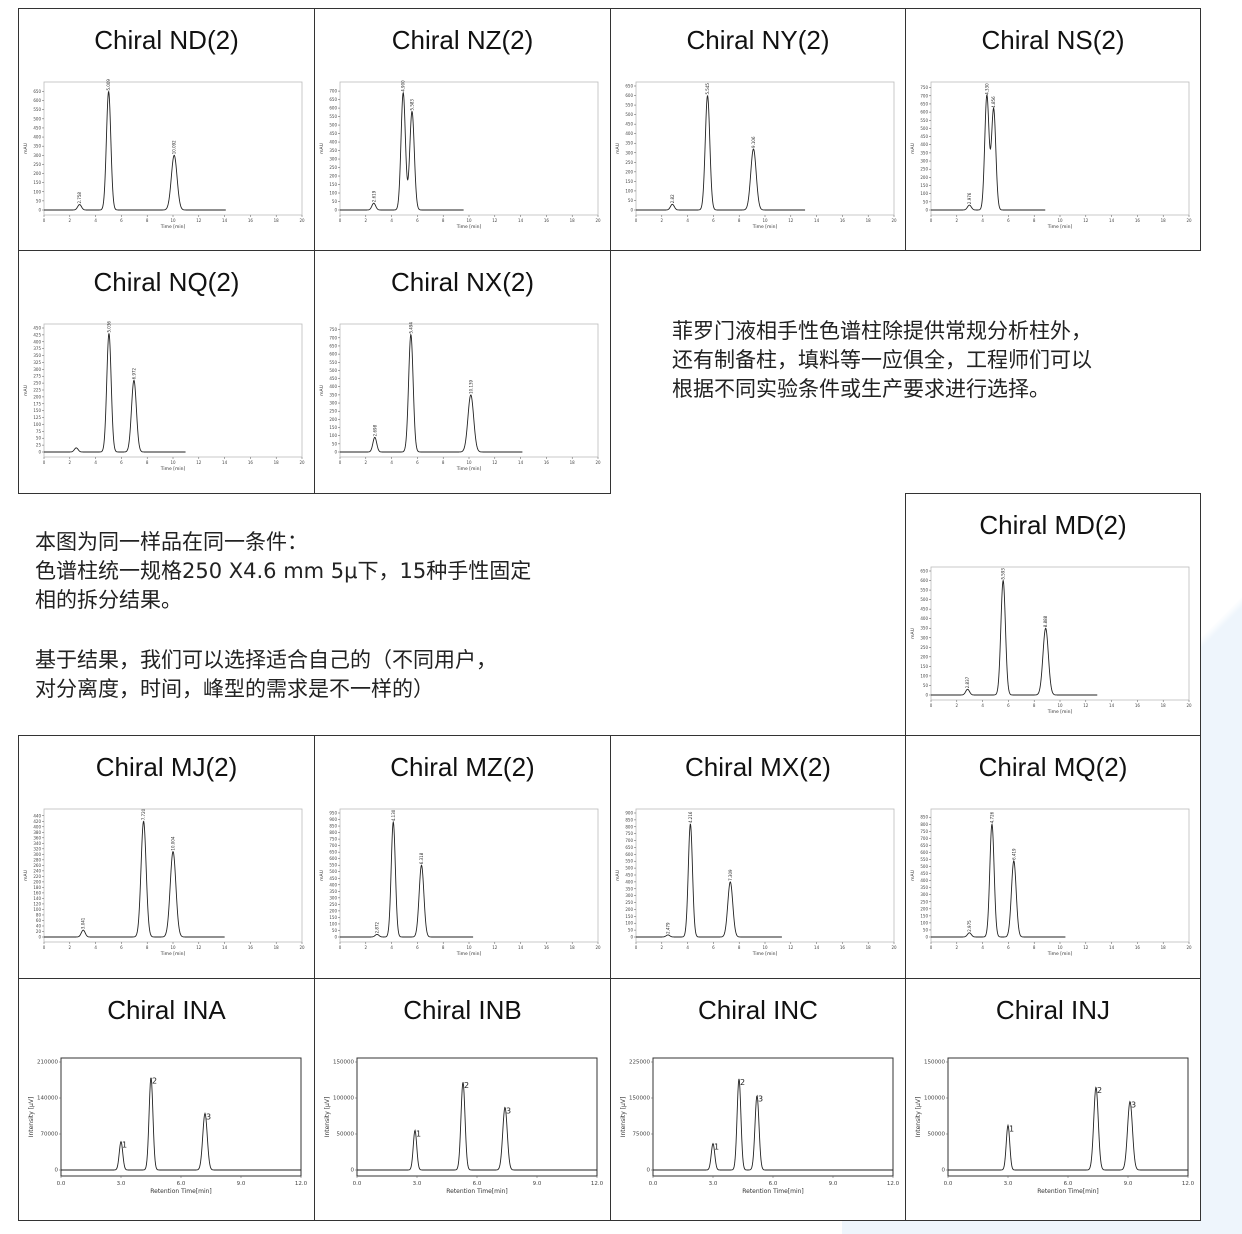 This screenshot has height=1234, width=1242. What do you see at coordinates (924, 675) in the screenshot?
I see `y-tick-label: 100` at bounding box center [924, 675].